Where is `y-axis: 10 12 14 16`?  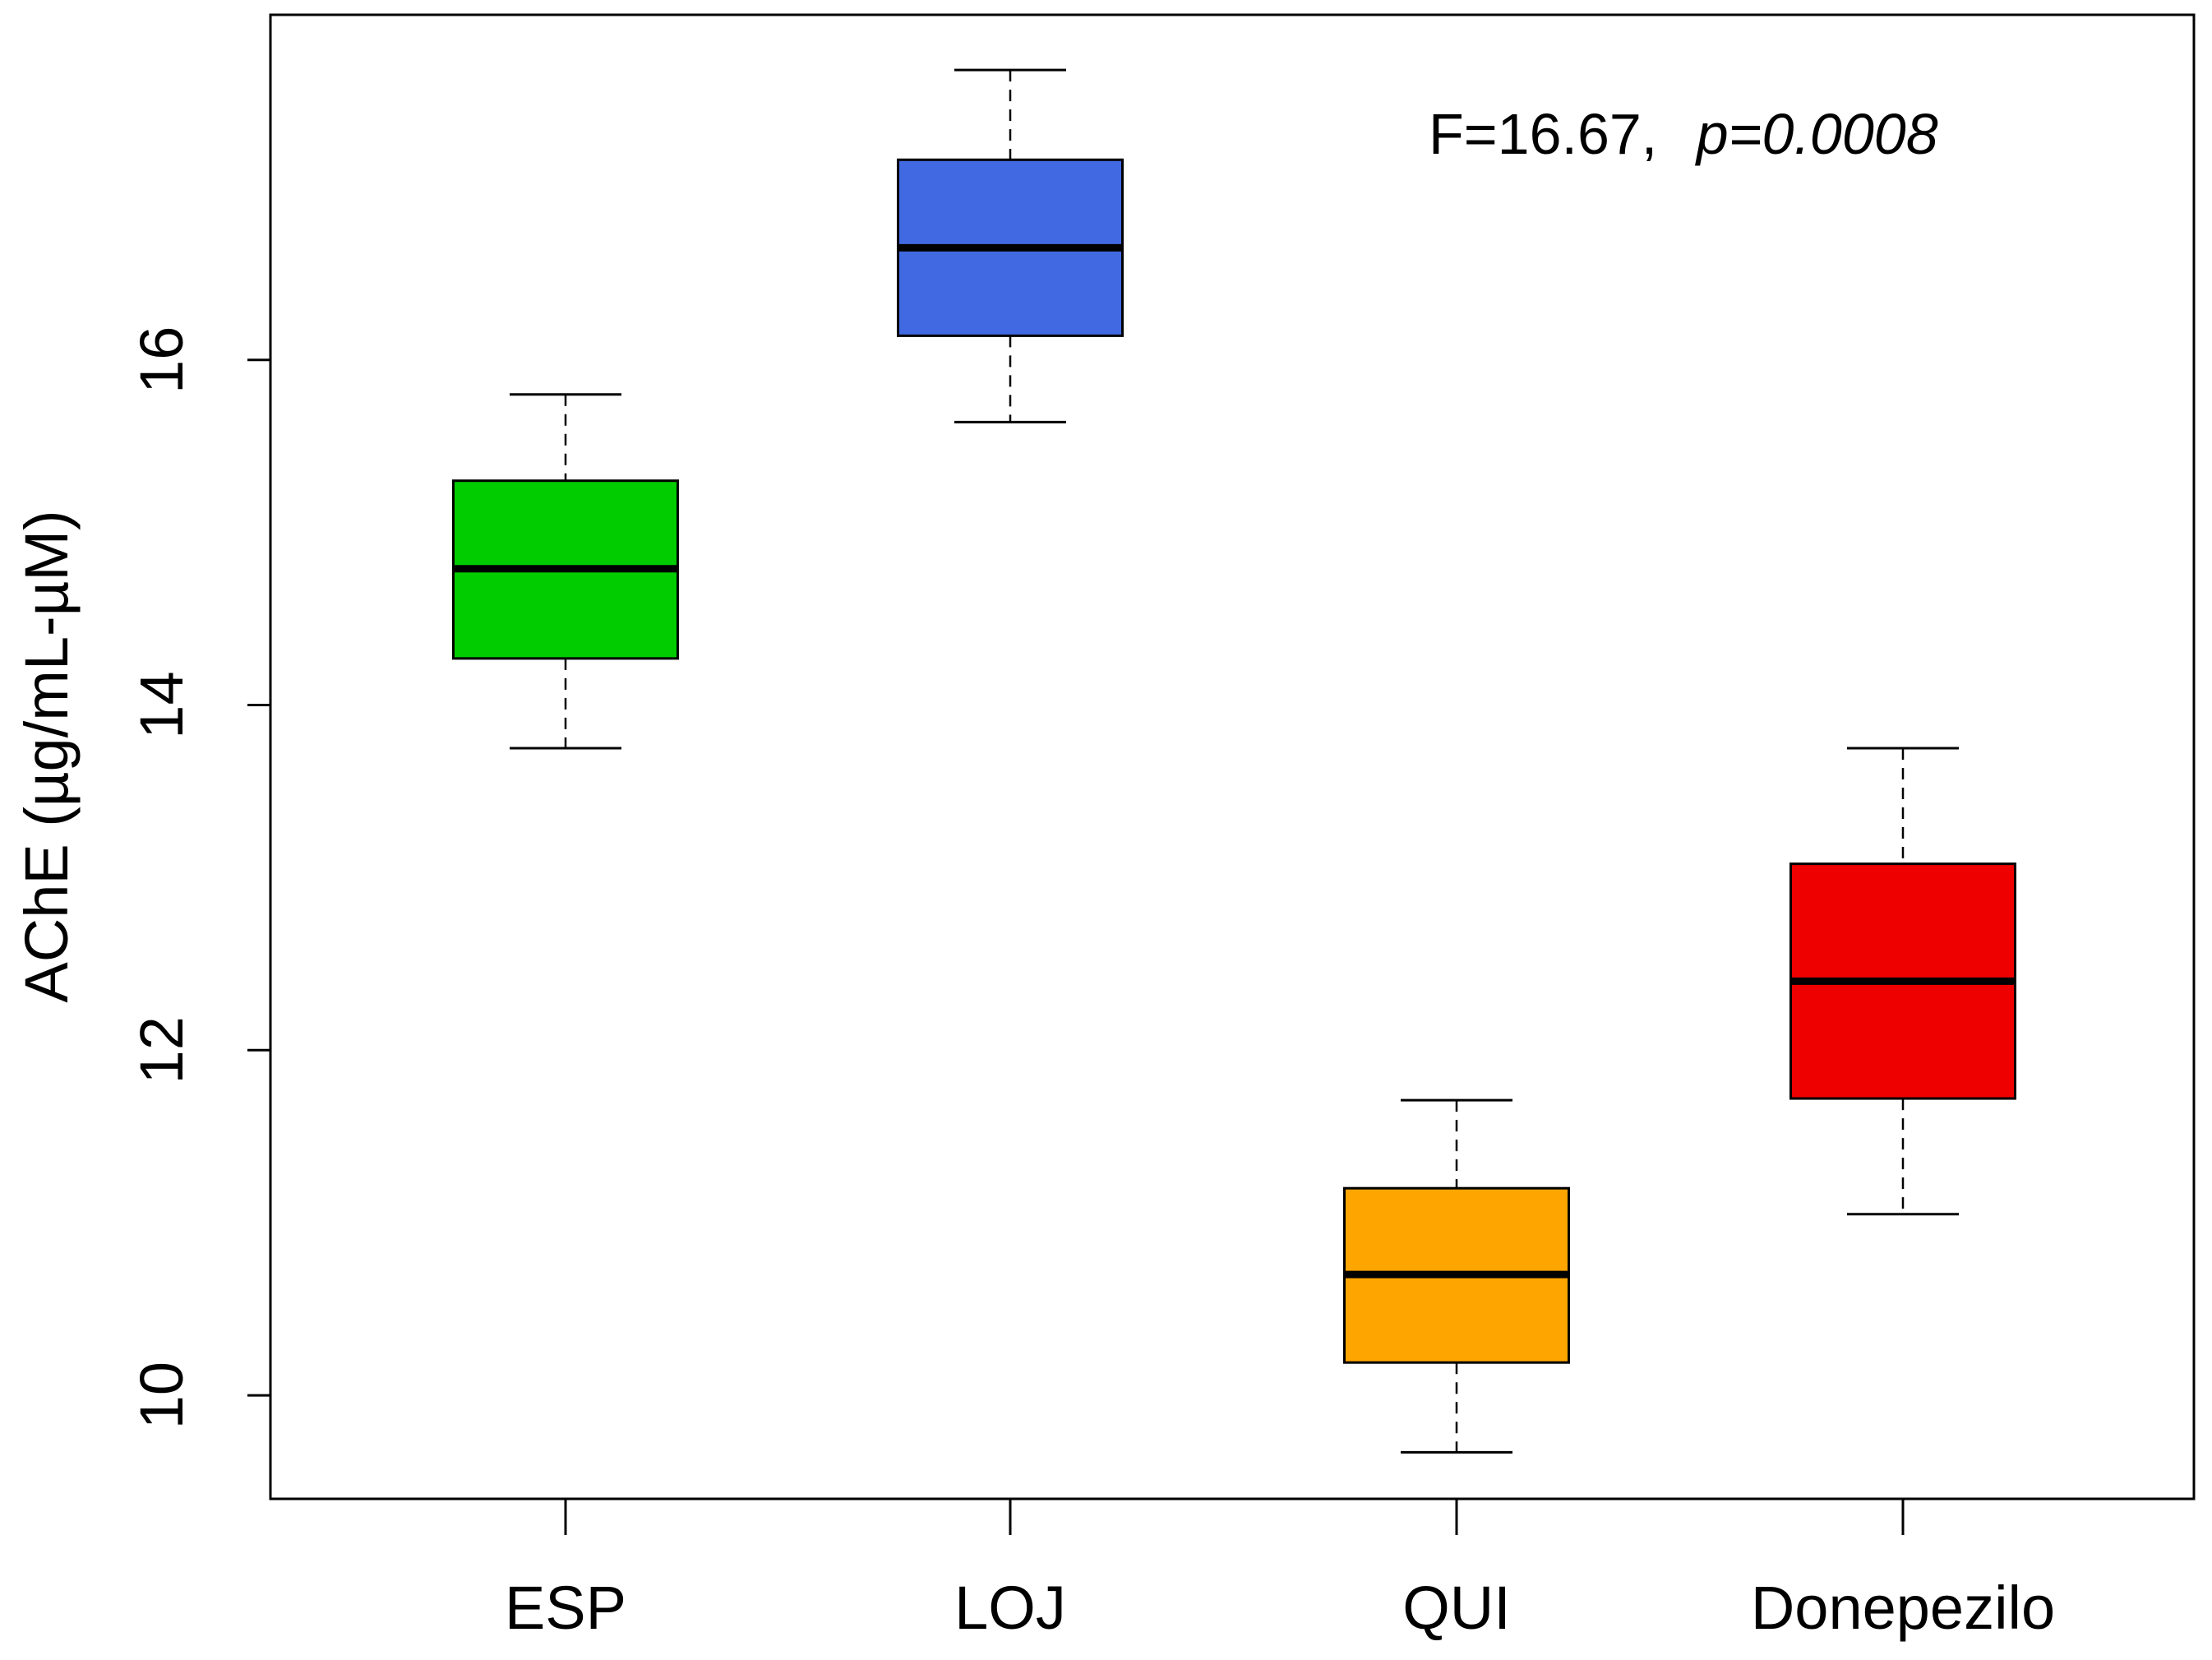 y-axis: 10 12 14 16 is located at coordinates (198, 877).